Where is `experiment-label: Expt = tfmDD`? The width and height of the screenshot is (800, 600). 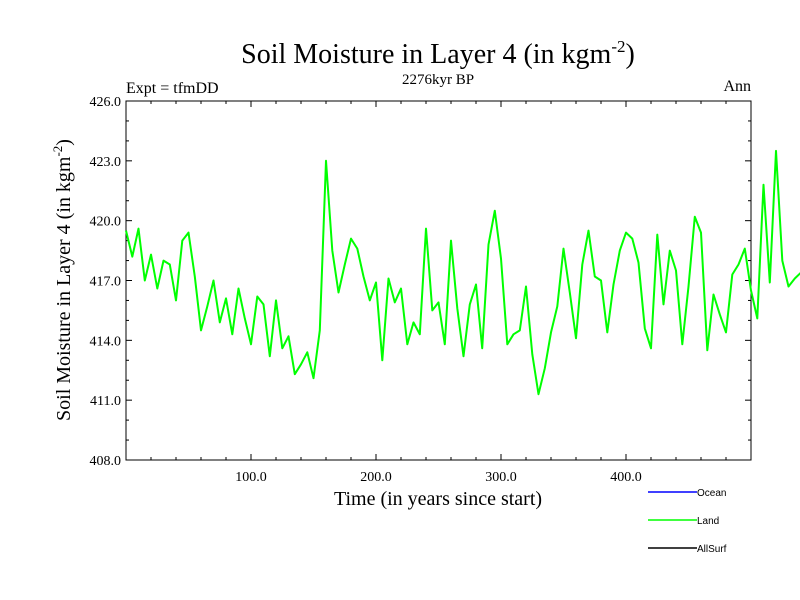 experiment-label: Expt = tfmDD is located at coordinates (172, 88).